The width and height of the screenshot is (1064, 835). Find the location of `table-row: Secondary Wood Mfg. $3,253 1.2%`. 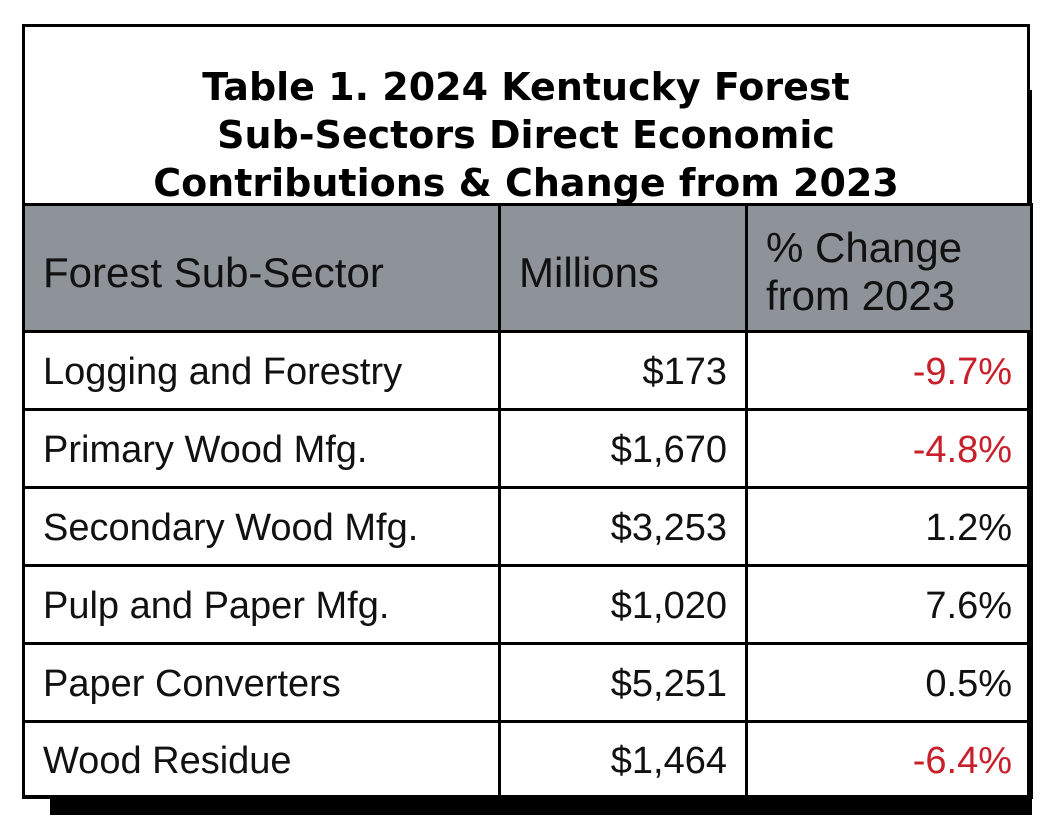

table-row: Secondary Wood Mfg. $3,253 1.2% is located at coordinates (527, 526).